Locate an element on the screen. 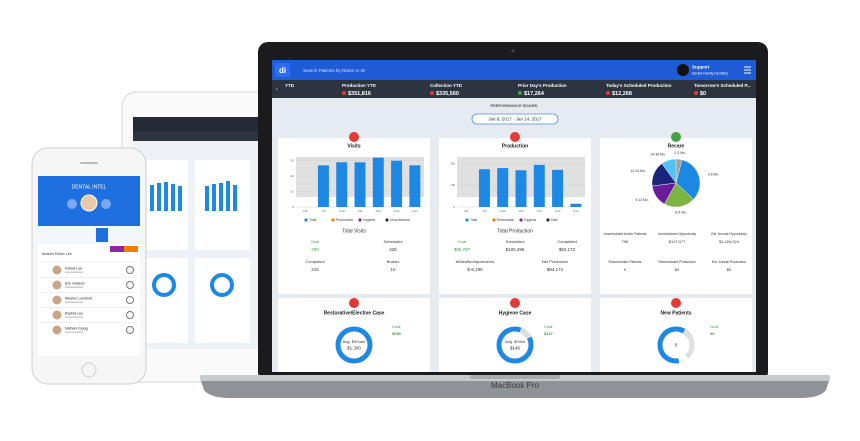 This screenshot has height=441, width=860. stat-label: Broken is located at coordinates (393, 261).